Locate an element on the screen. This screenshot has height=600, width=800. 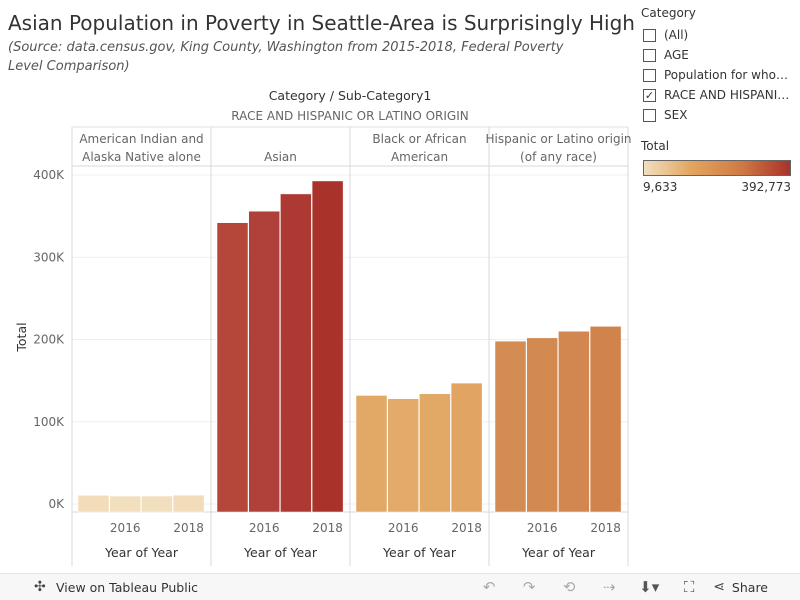
category-filter-item: AGE is located at coordinates (718, 55).